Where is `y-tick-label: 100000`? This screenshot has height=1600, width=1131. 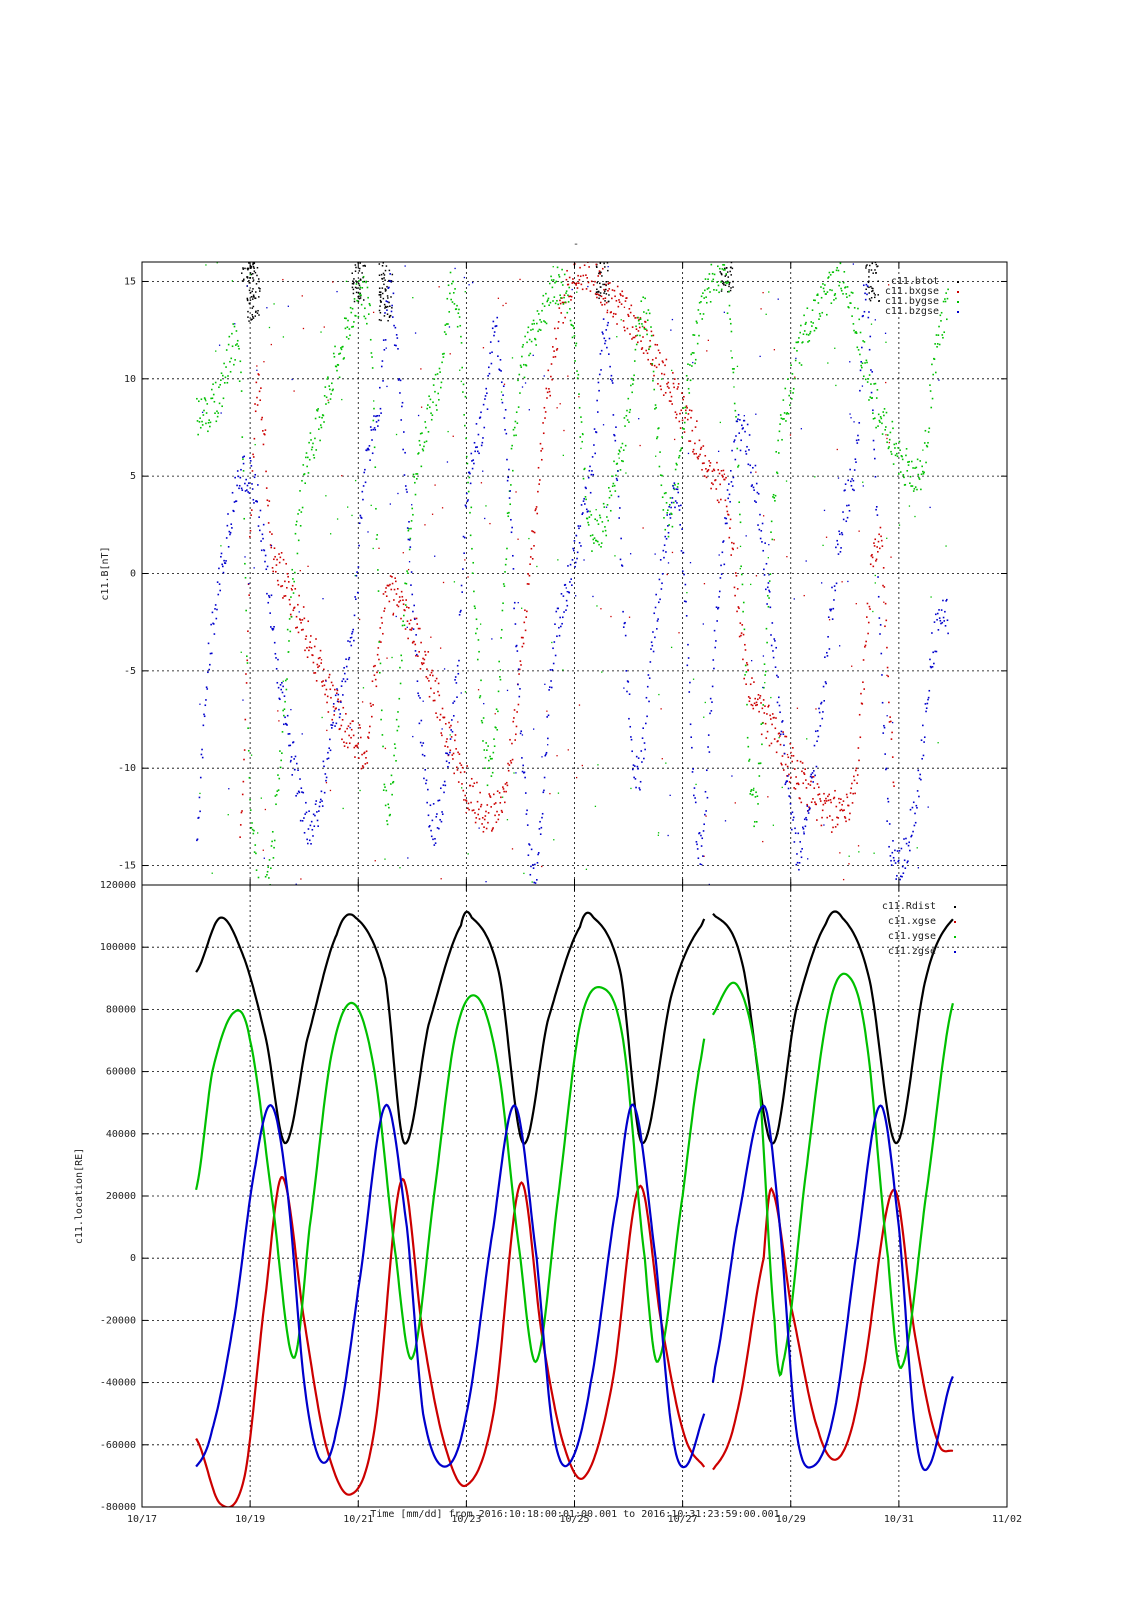 y-tick-label: 100000 is located at coordinates (118, 947).